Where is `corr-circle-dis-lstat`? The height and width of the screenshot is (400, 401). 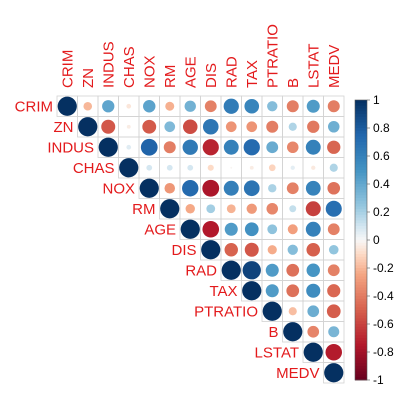
corr-circle-dis-lstat is located at coordinates (313, 249).